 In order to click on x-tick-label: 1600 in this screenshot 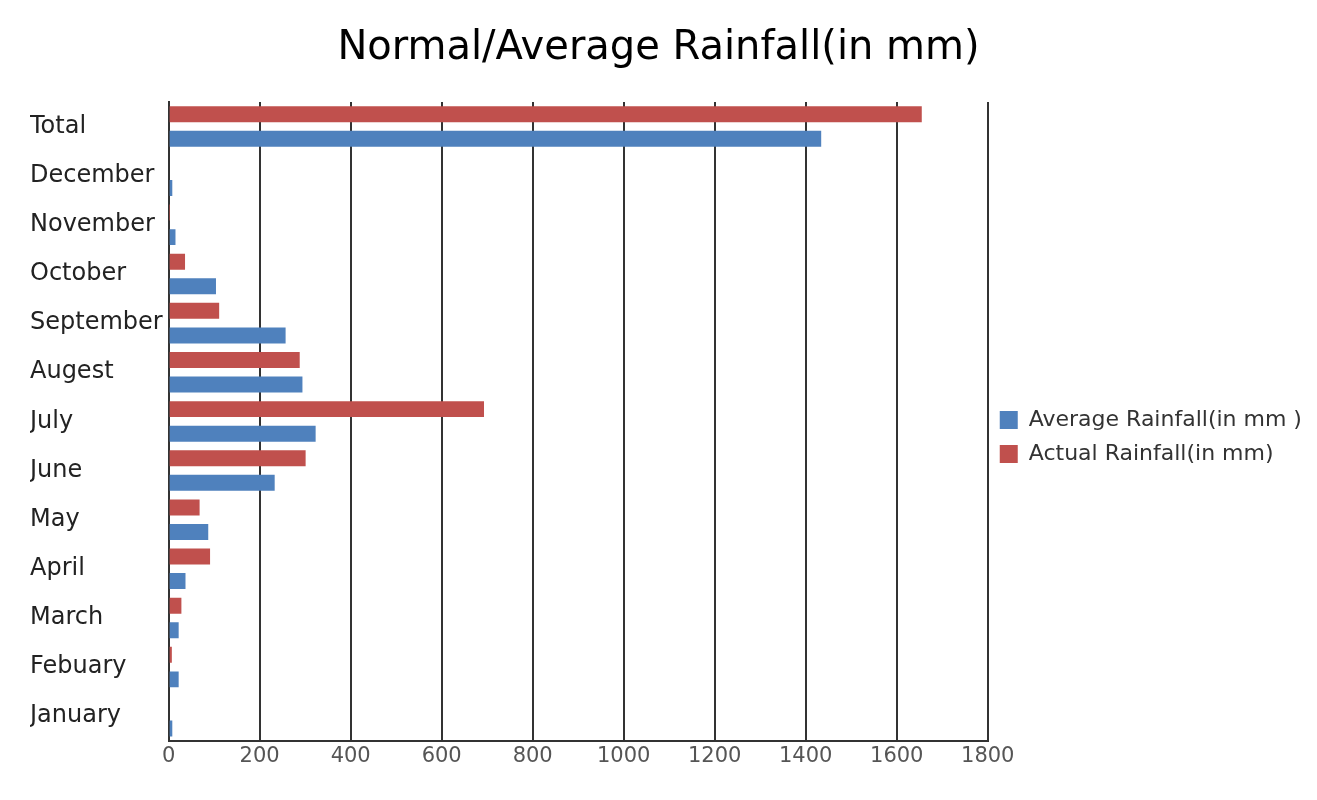, I will do `click(897, 754)`.